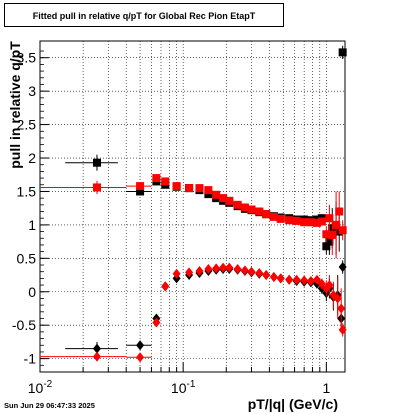  What do you see at coordinates (40, 387) in the screenshot?
I see `x-tick-label: 10⁻²` at bounding box center [40, 387].